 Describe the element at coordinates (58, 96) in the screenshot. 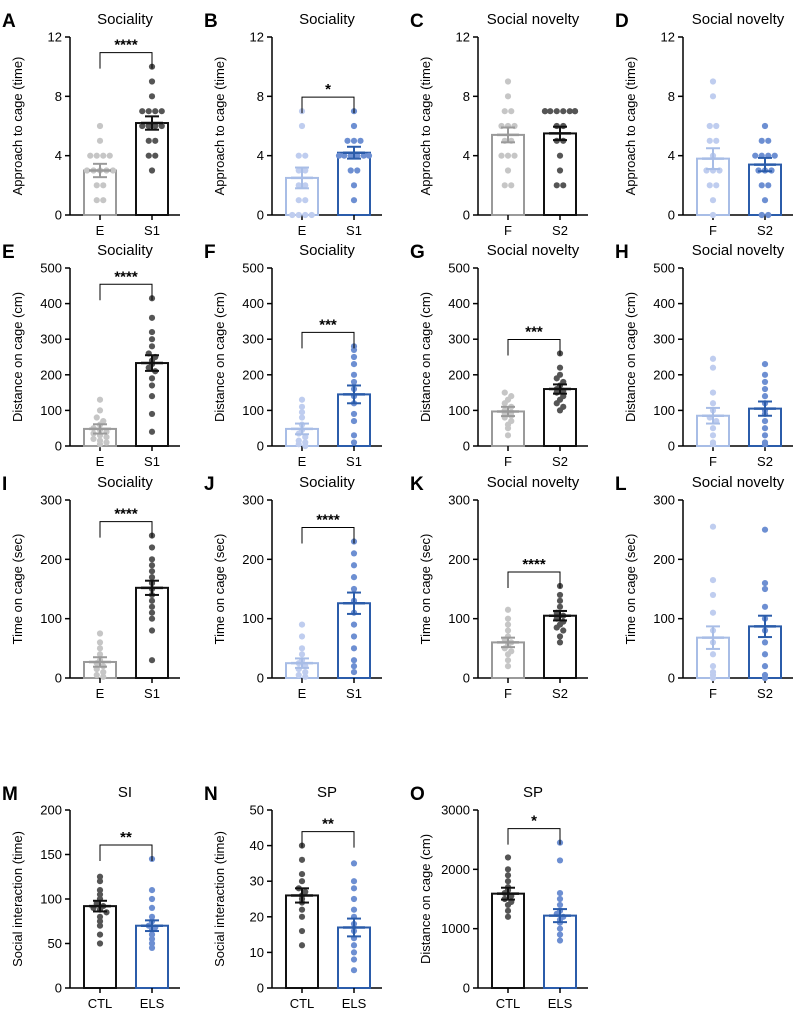

I see `y-tick-label: 8` at that location.